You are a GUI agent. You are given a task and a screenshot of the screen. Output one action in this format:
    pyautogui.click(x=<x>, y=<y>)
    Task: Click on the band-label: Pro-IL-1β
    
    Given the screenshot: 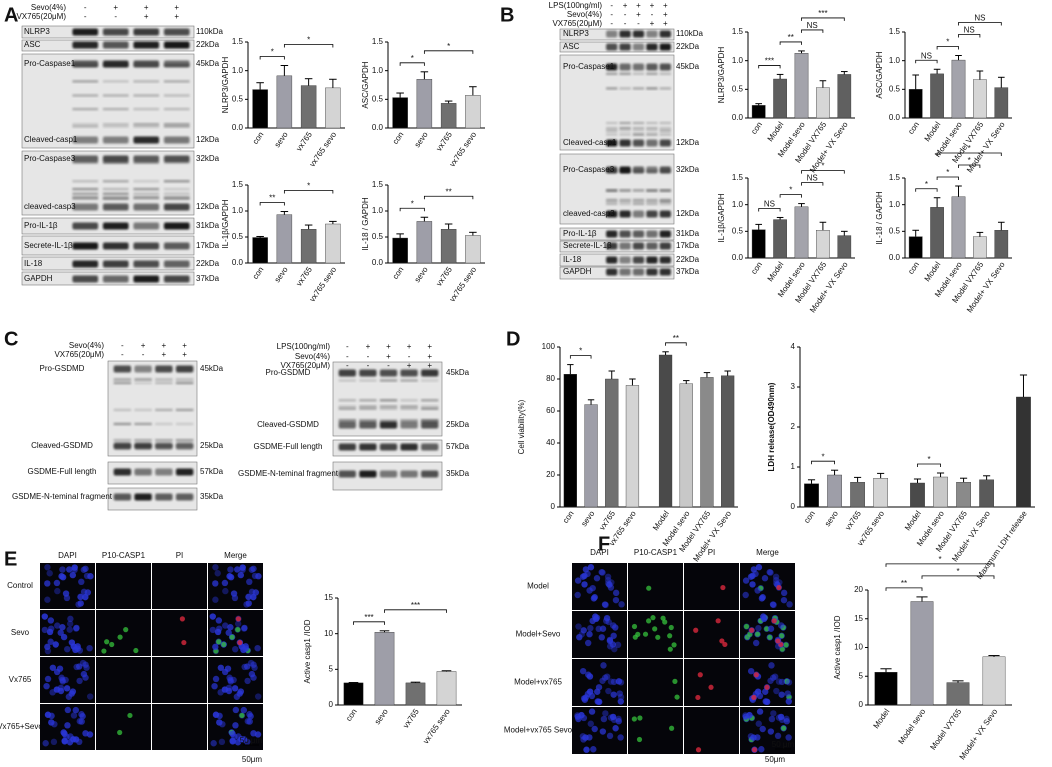 What is the action you would take?
    pyautogui.click(x=41, y=225)
    